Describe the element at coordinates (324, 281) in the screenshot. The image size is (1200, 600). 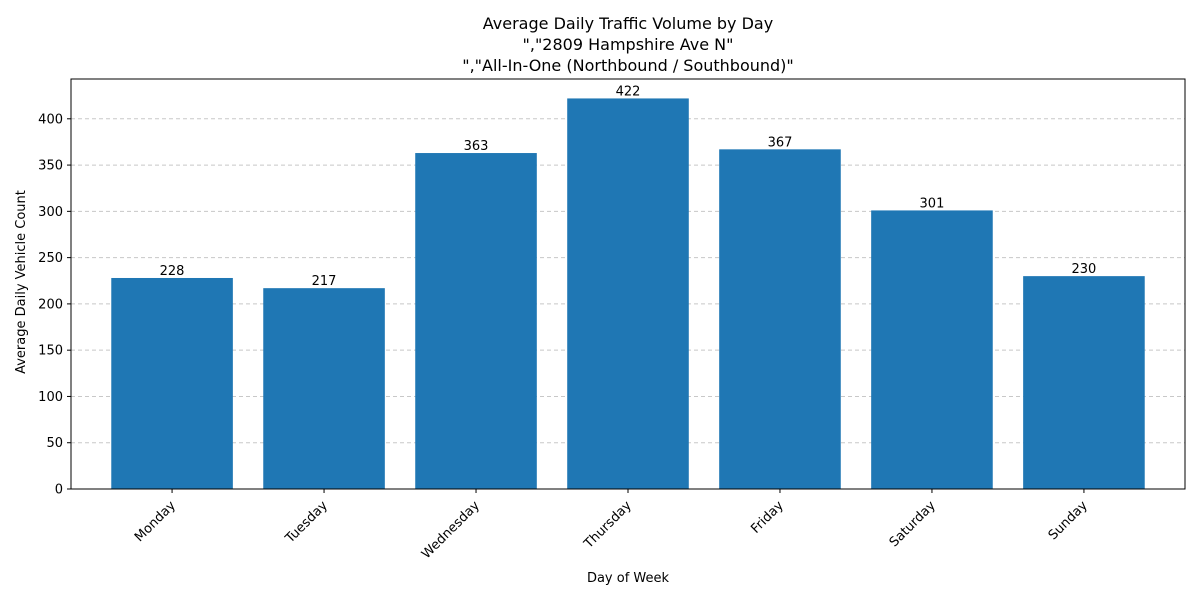
I see `value-label-tuesday: 217` at that location.